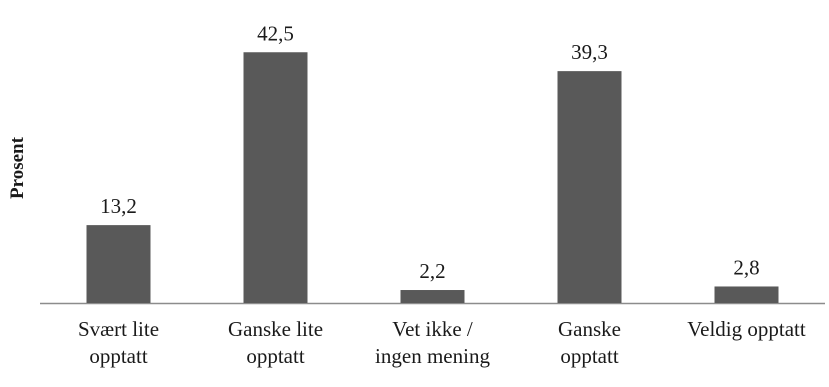 The width and height of the screenshot is (829, 387). Describe the element at coordinates (589, 52) in the screenshot. I see `data-label: 39,3` at that location.